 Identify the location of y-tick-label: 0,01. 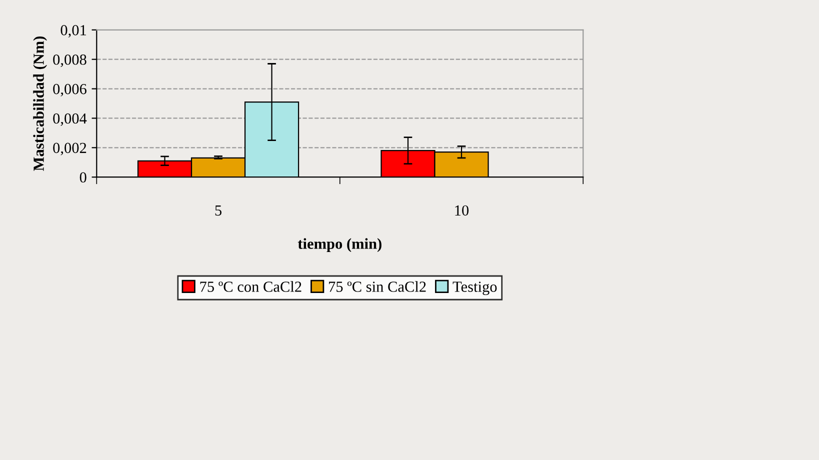
(73, 31).